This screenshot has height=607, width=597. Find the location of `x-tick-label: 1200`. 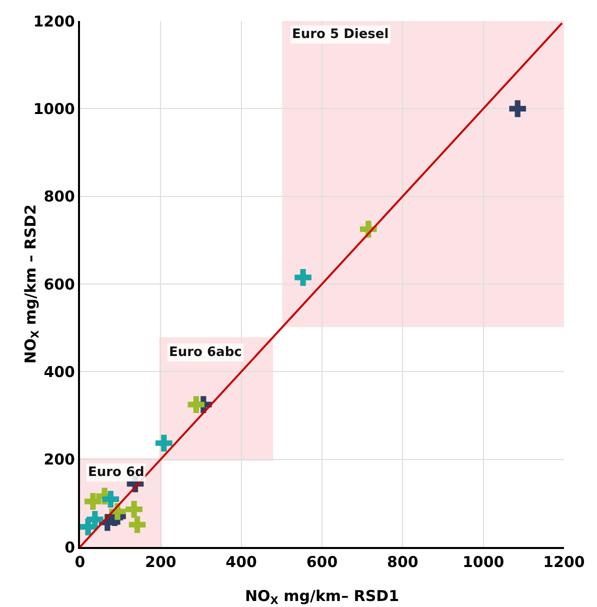

x-tick-label: 1200 is located at coordinates (564, 562).